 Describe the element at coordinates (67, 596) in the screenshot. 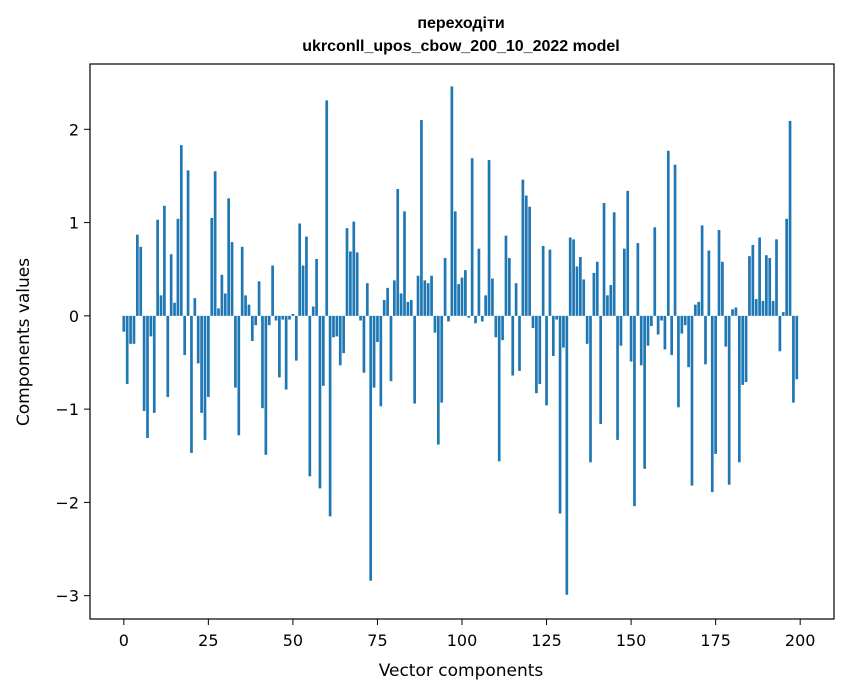

I see `y-tick-label: −3` at that location.